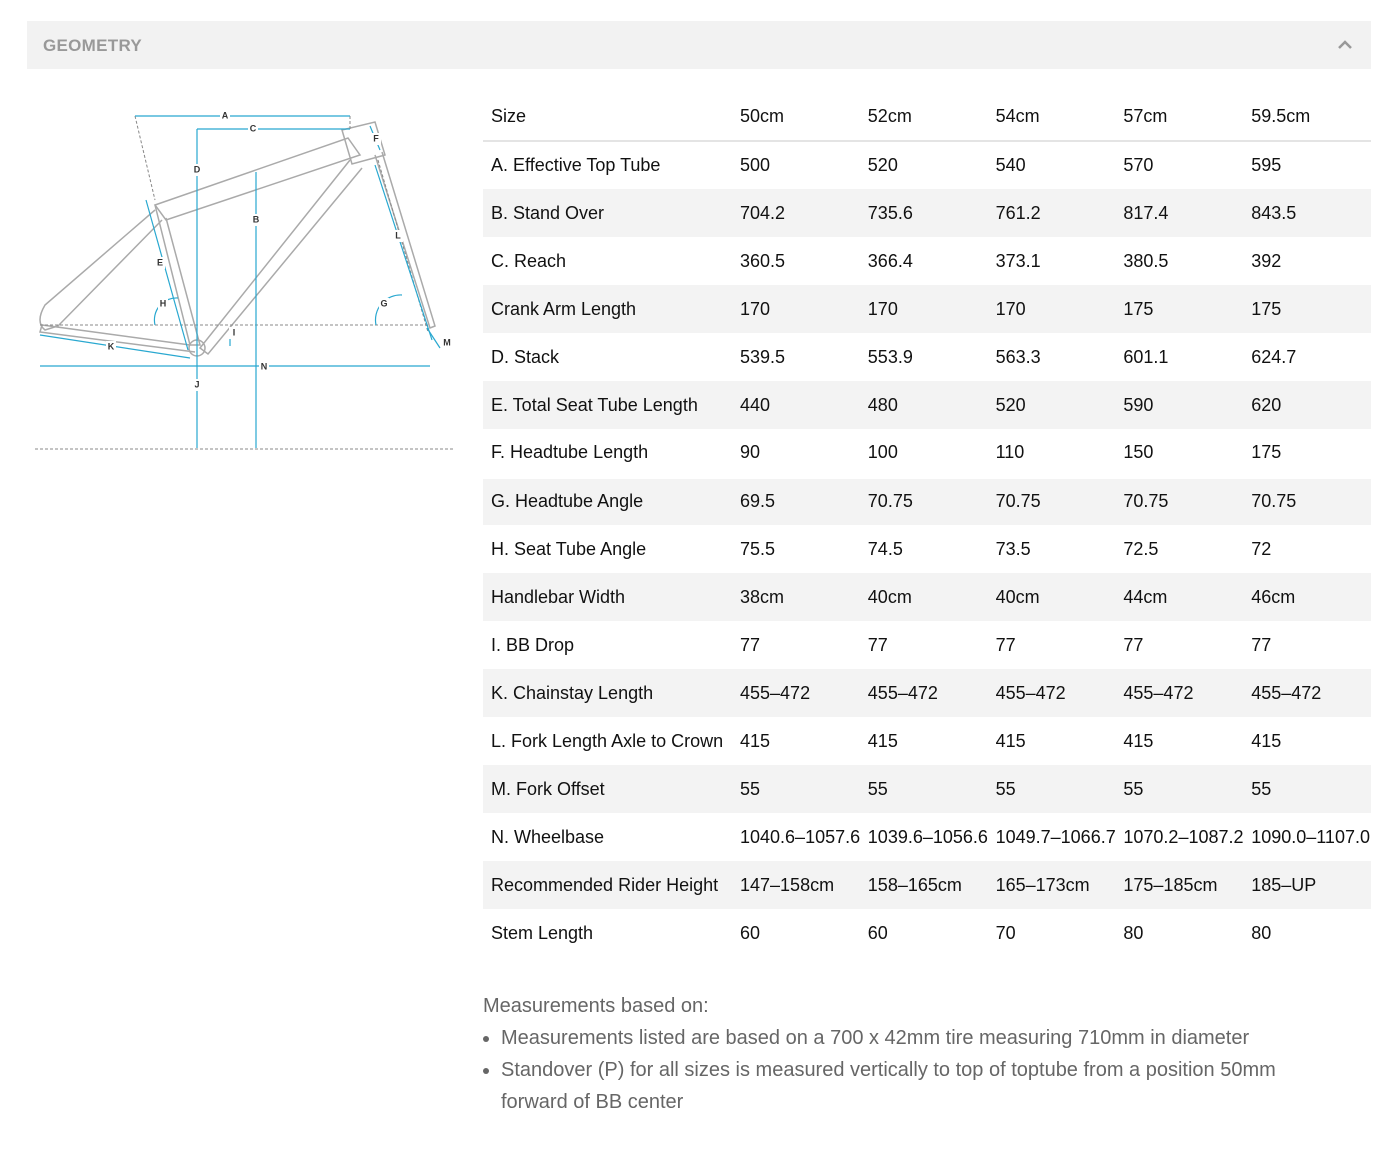  Describe the element at coordinates (1138, 451) in the screenshot. I see `value-cell: 150` at that location.